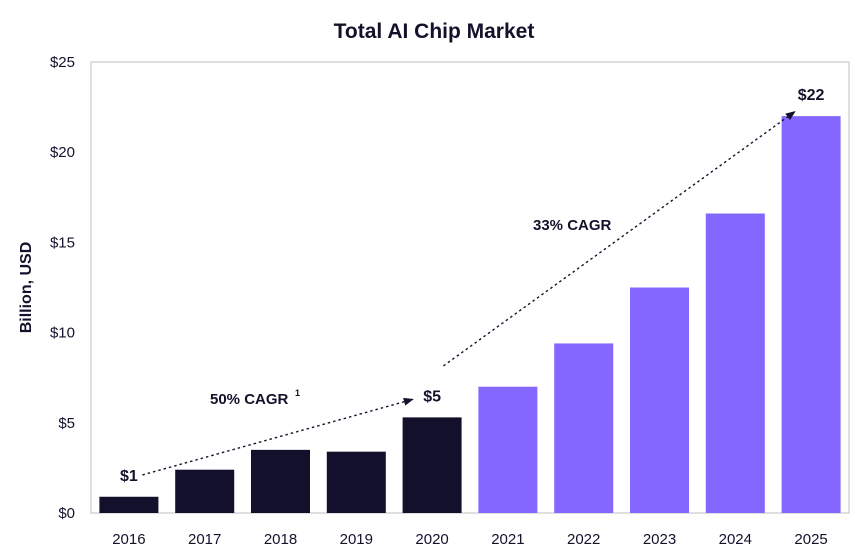 The image size is (868, 560). I want to click on x-tick-label: 2019, so click(356, 539).